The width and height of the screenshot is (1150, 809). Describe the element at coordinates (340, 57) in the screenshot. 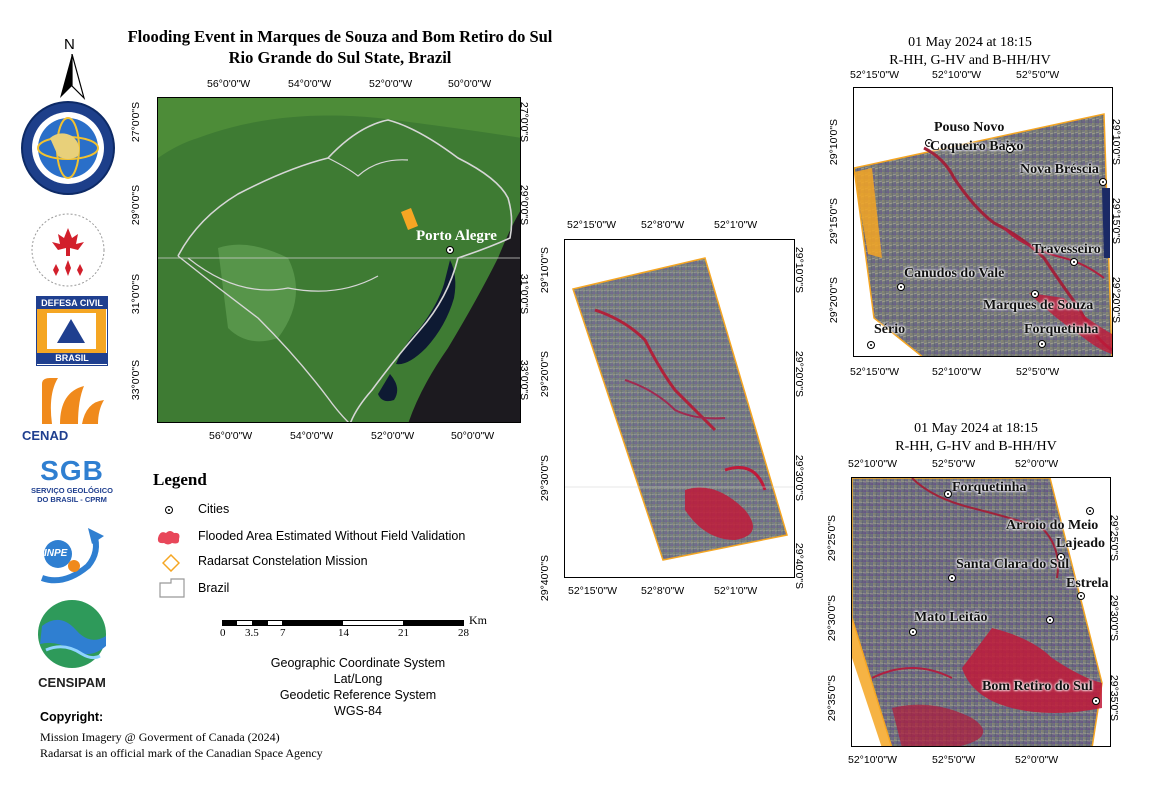

I see `title-line-2: Rio Grande do Sul State, Brazil` at that location.